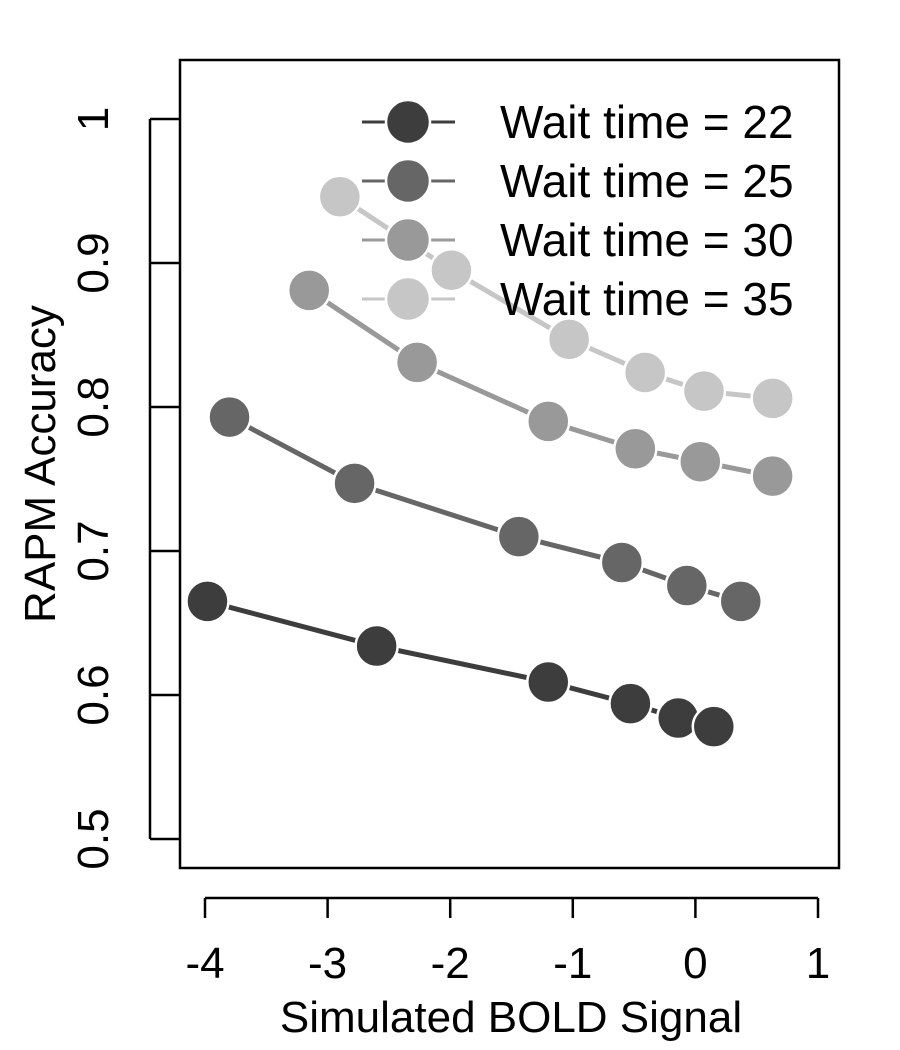 The image size is (900, 1050). Describe the element at coordinates (511, 1017) in the screenshot. I see `x-axis-label: Simulated BOLD Signal` at that location.